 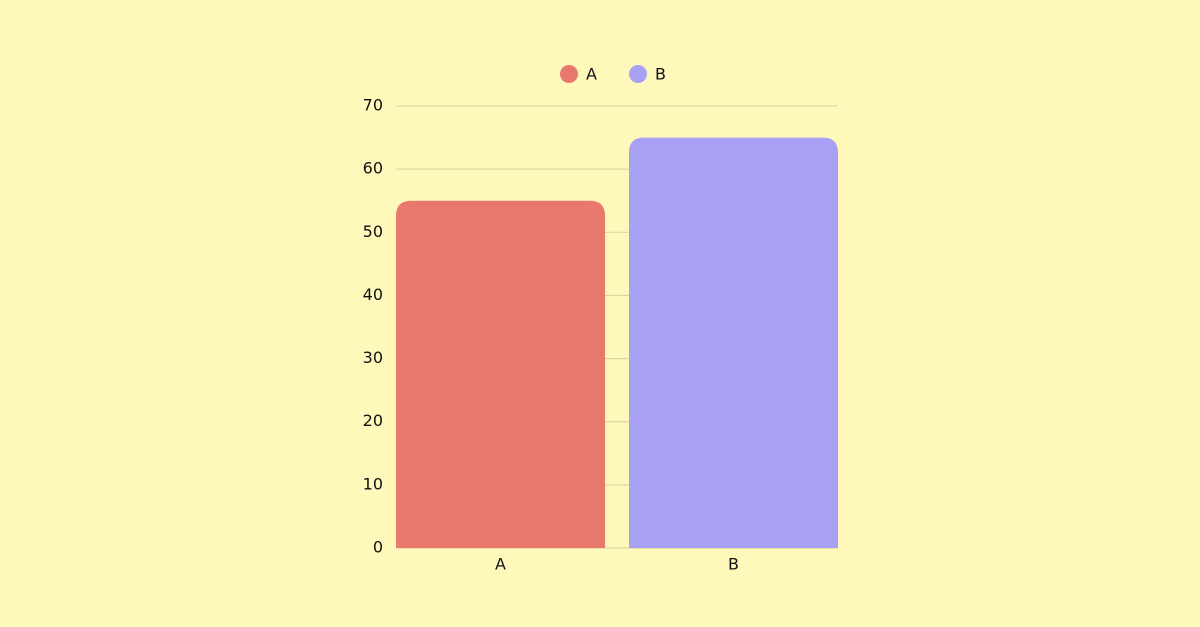 I want to click on y-tick-label: 20, so click(x=373, y=420).